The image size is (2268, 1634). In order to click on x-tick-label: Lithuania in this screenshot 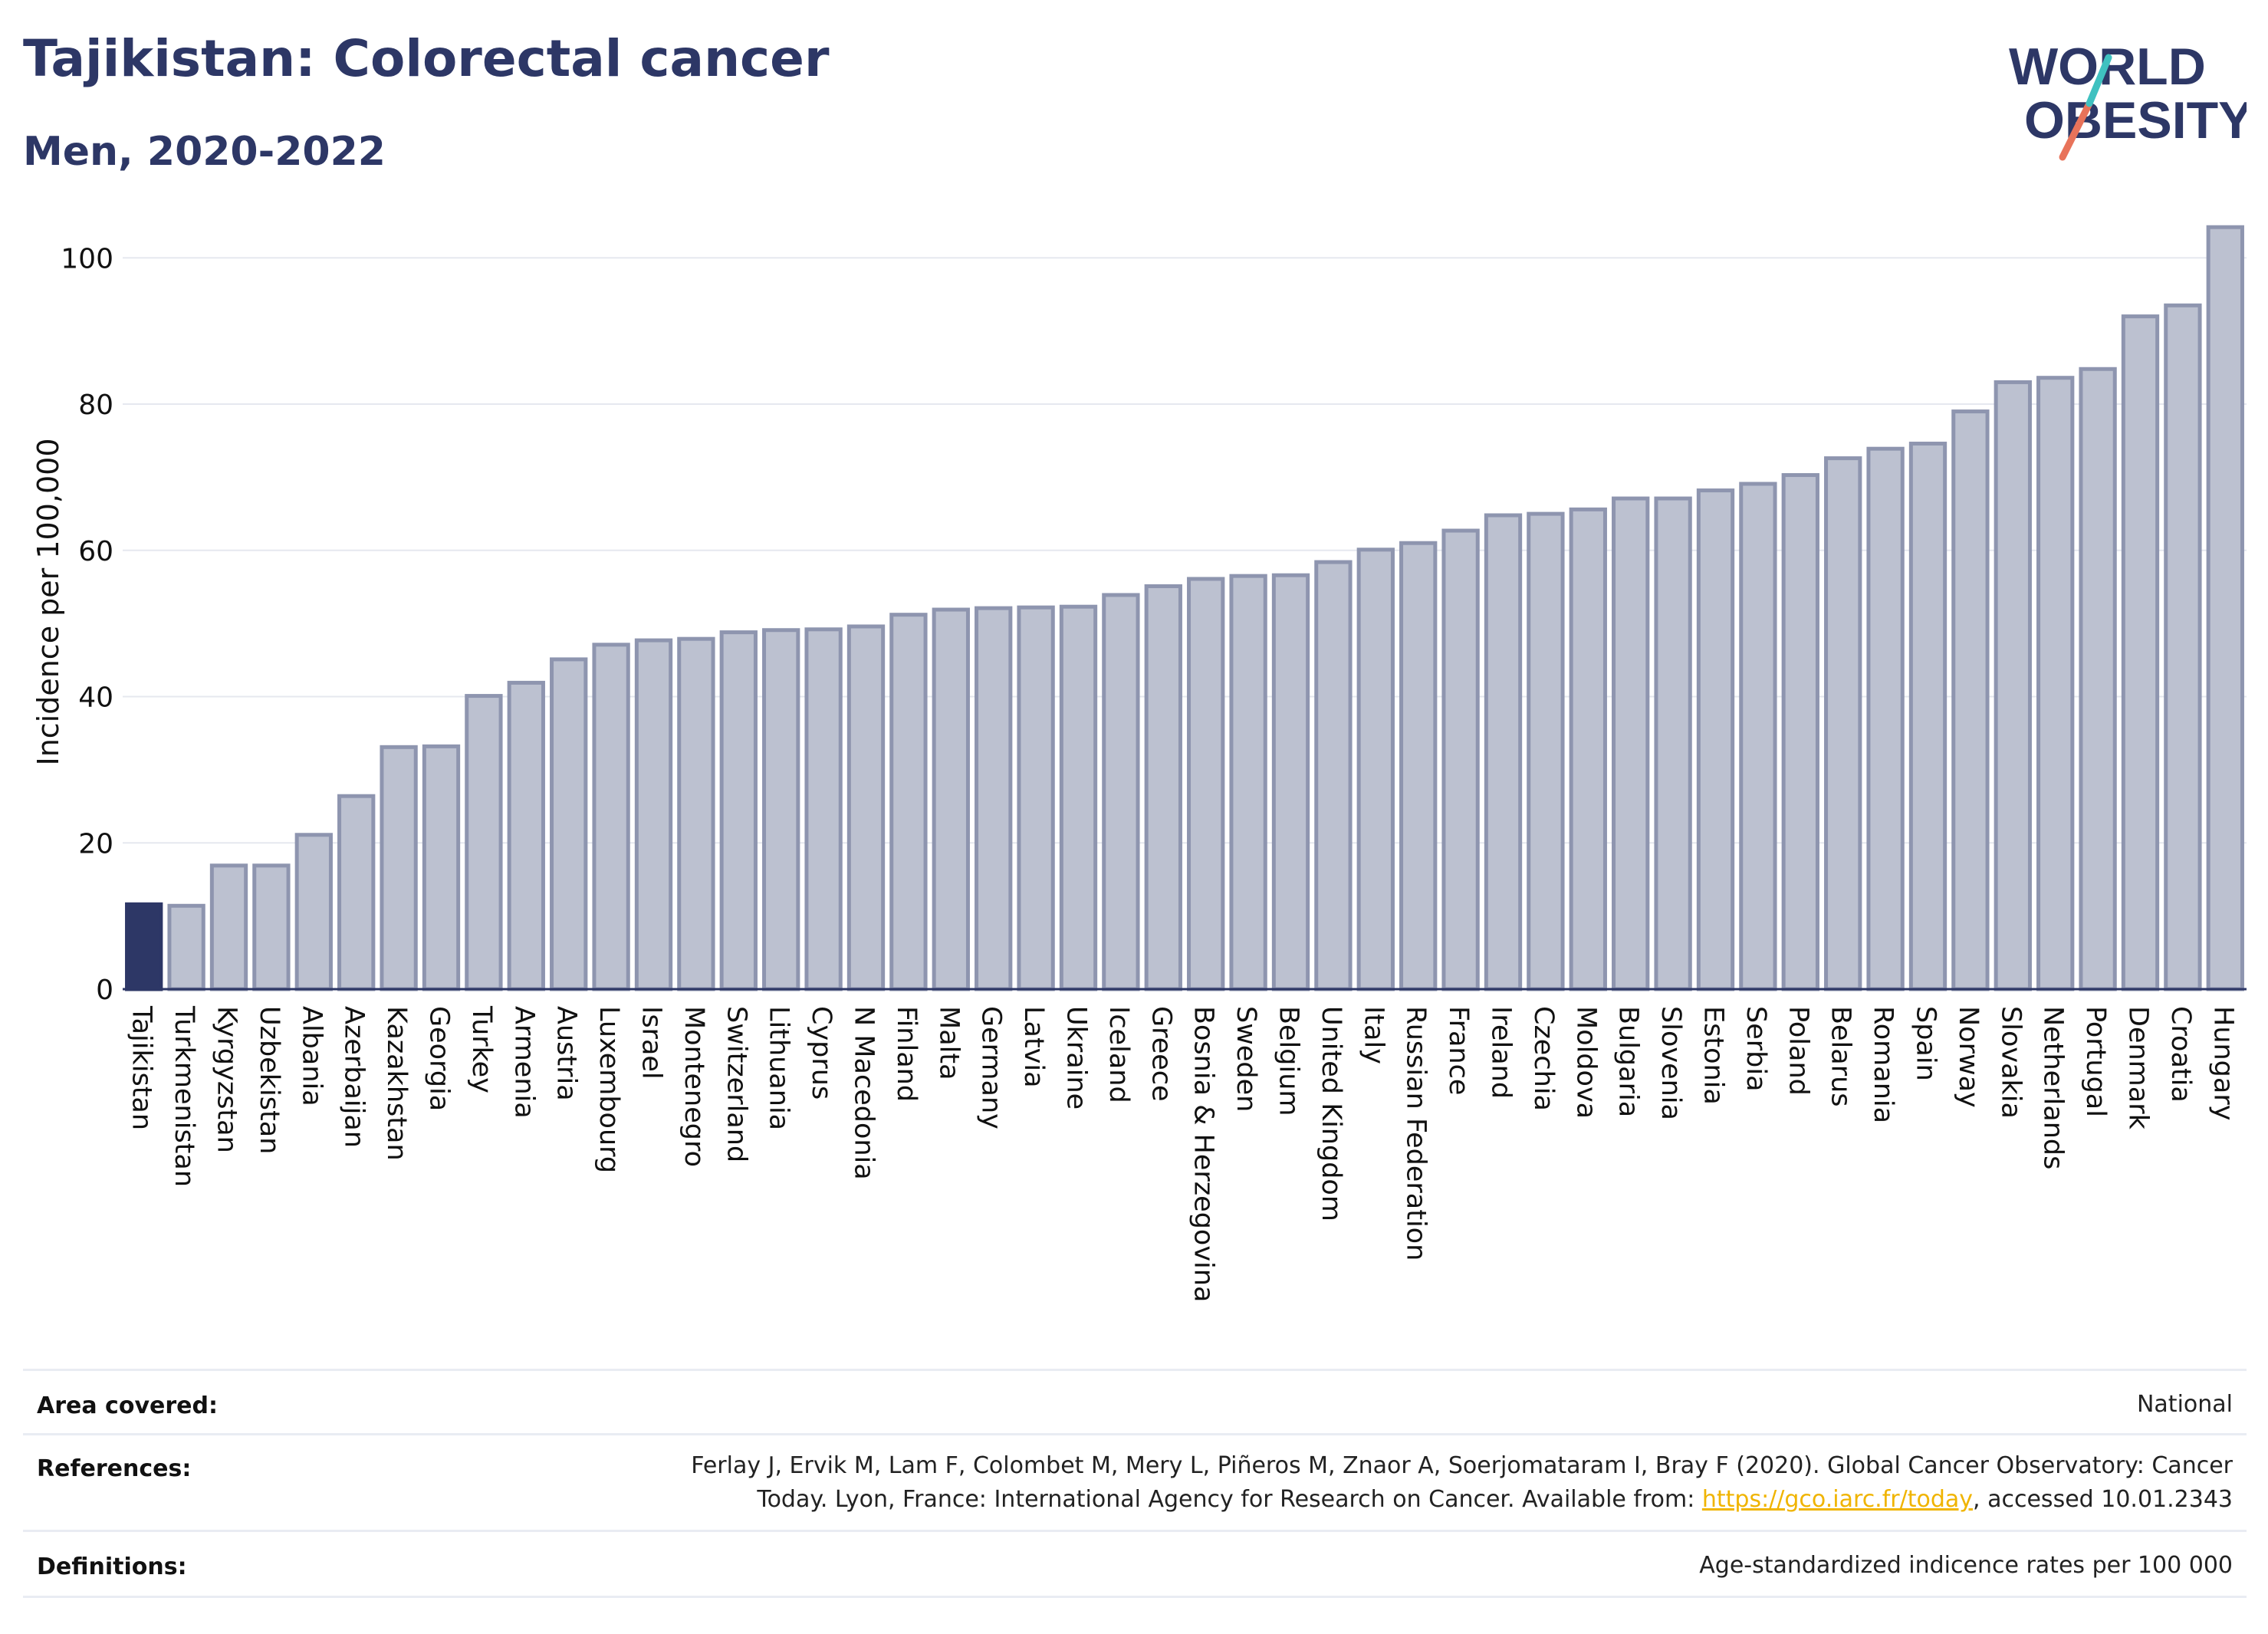, I will do `click(779, 1068)`.